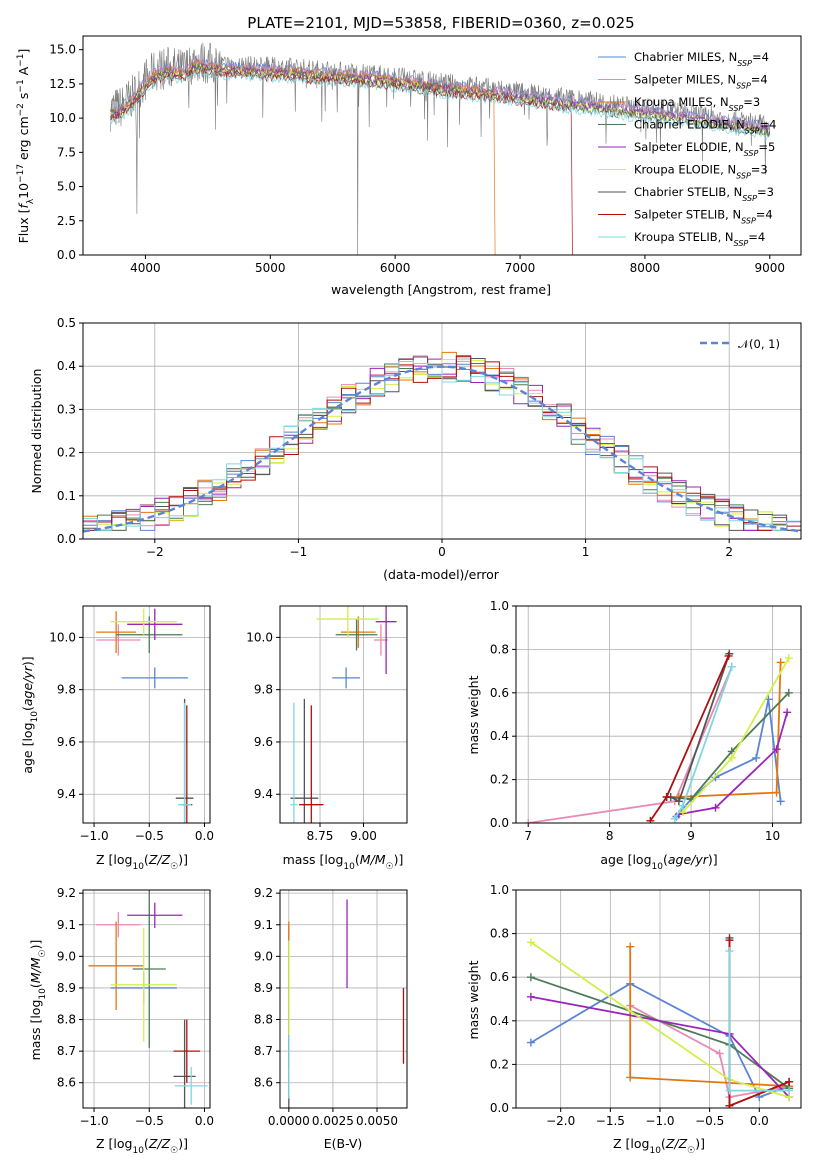 Image resolution: width=819 pixels, height=1170 pixels. I want to click on mass-vs-Z-xtick-label: −0.5, so click(149, 1121).